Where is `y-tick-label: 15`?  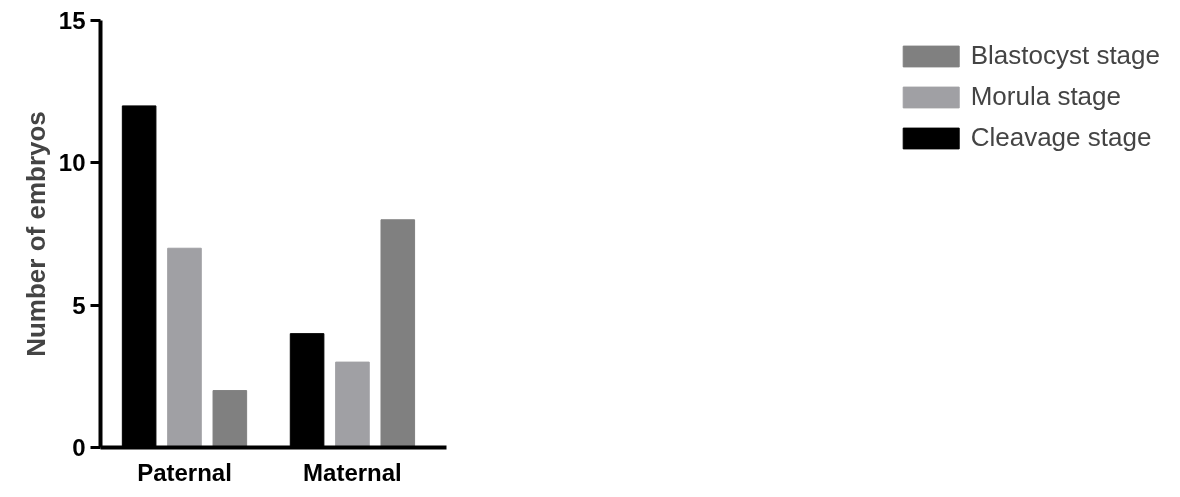
y-tick-label: 15 is located at coordinates (72, 20).